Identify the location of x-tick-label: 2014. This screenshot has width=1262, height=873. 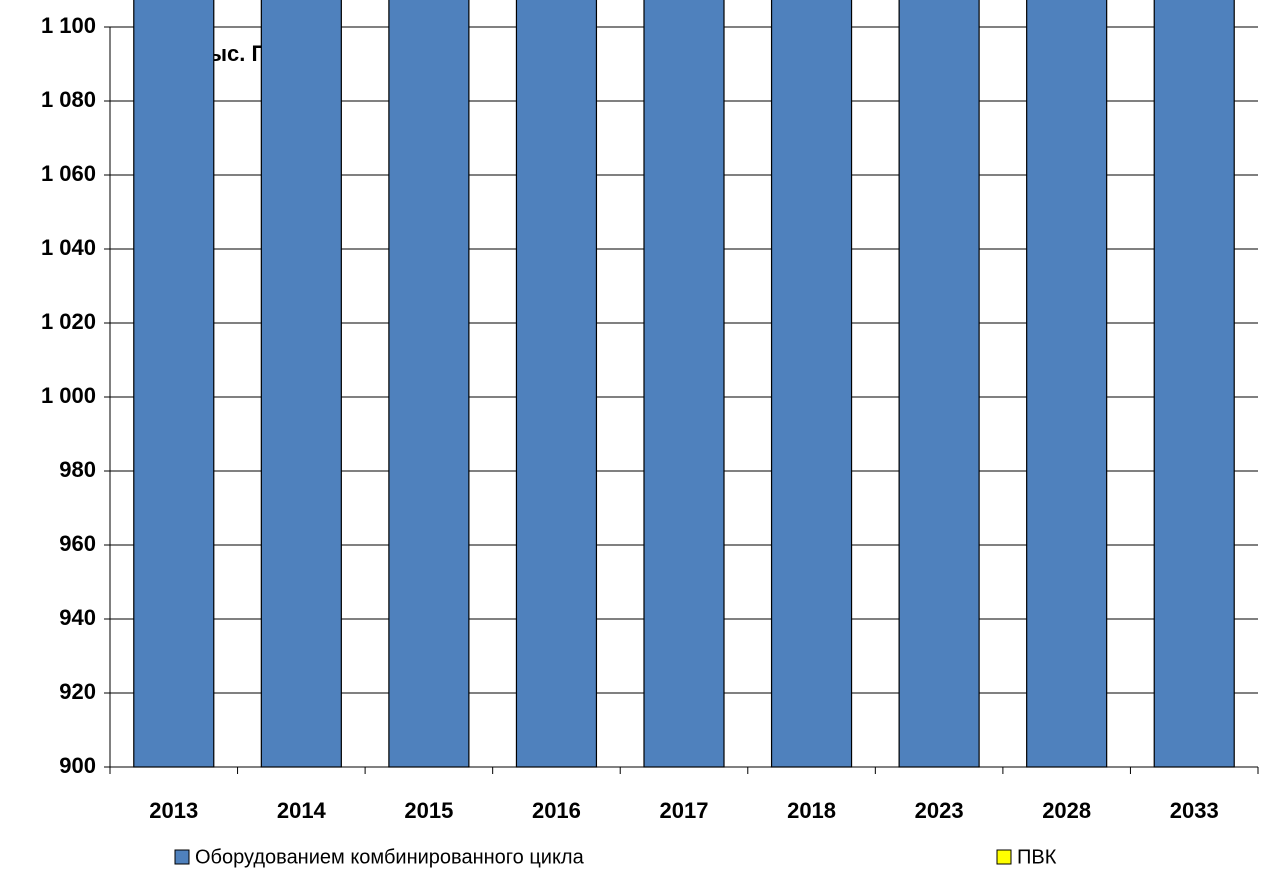
(302, 810).